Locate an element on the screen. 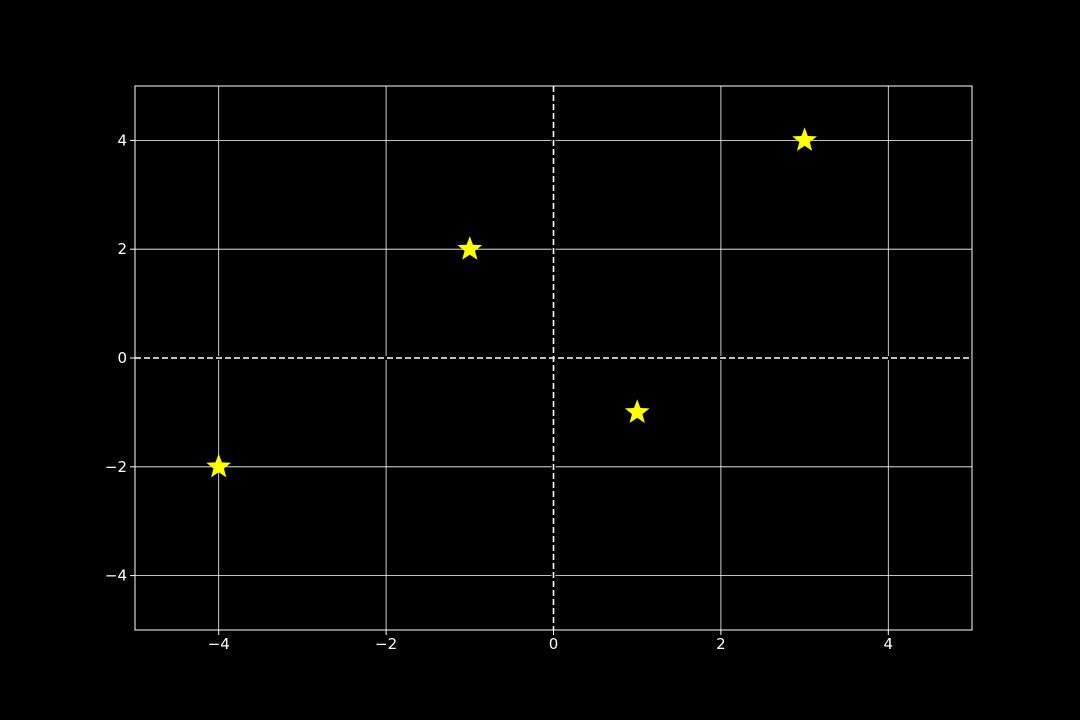 The image size is (1080, 720). y-tick-label: 0 is located at coordinates (122, 358).